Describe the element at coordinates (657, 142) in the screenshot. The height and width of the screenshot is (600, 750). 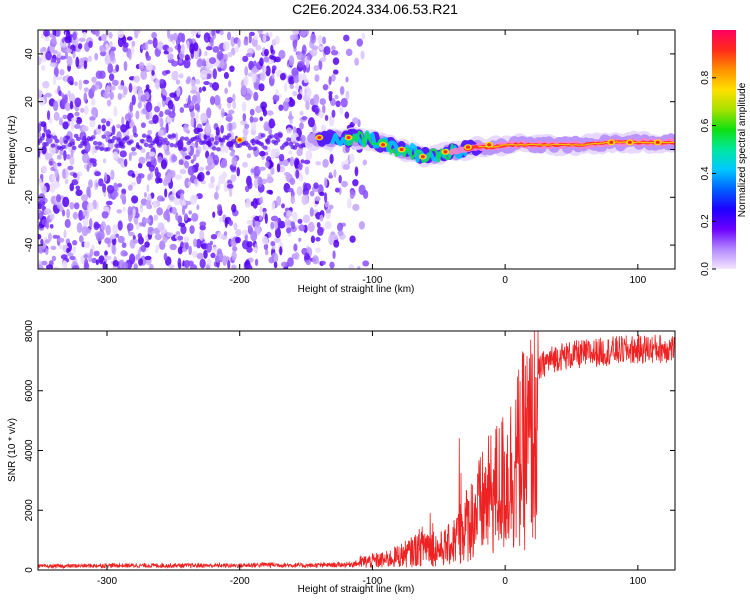
I see `spectrogram-hotspot-core` at that location.